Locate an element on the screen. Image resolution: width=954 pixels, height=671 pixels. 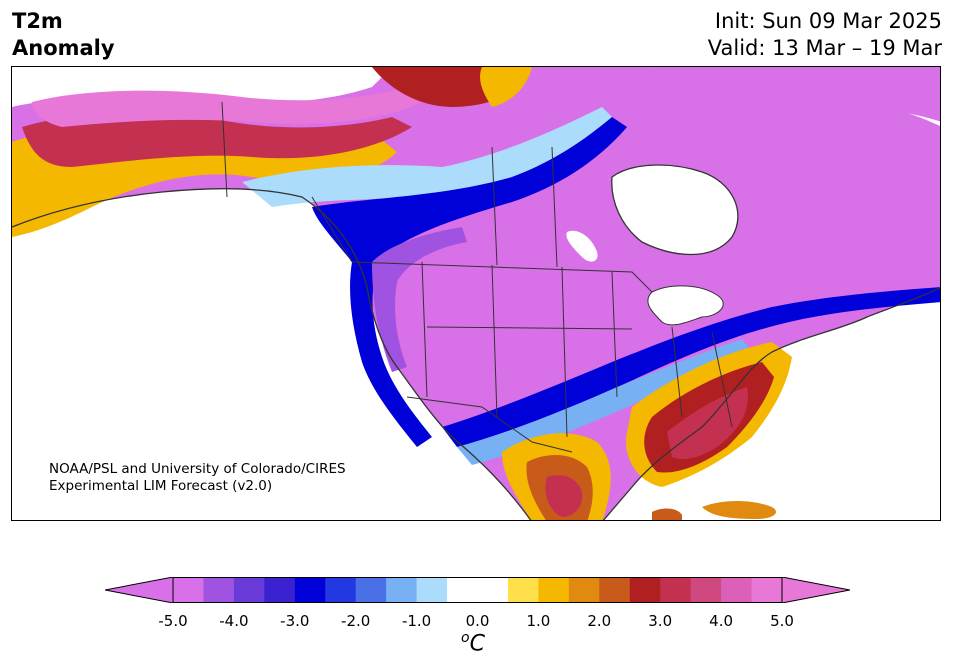
caribbean-warm is located at coordinates (739, 510).